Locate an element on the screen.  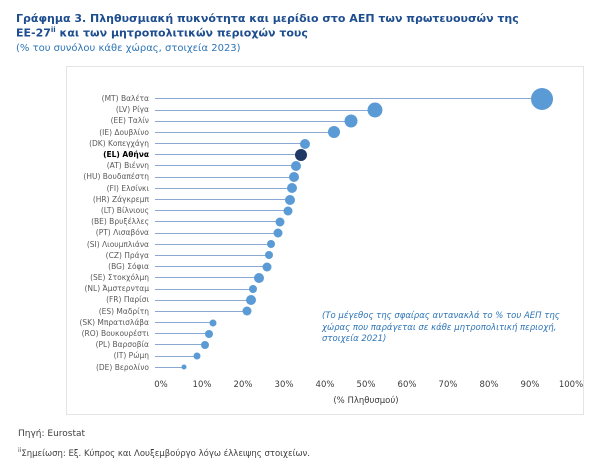
x-tick-label: 50% is located at coordinates (366, 384).